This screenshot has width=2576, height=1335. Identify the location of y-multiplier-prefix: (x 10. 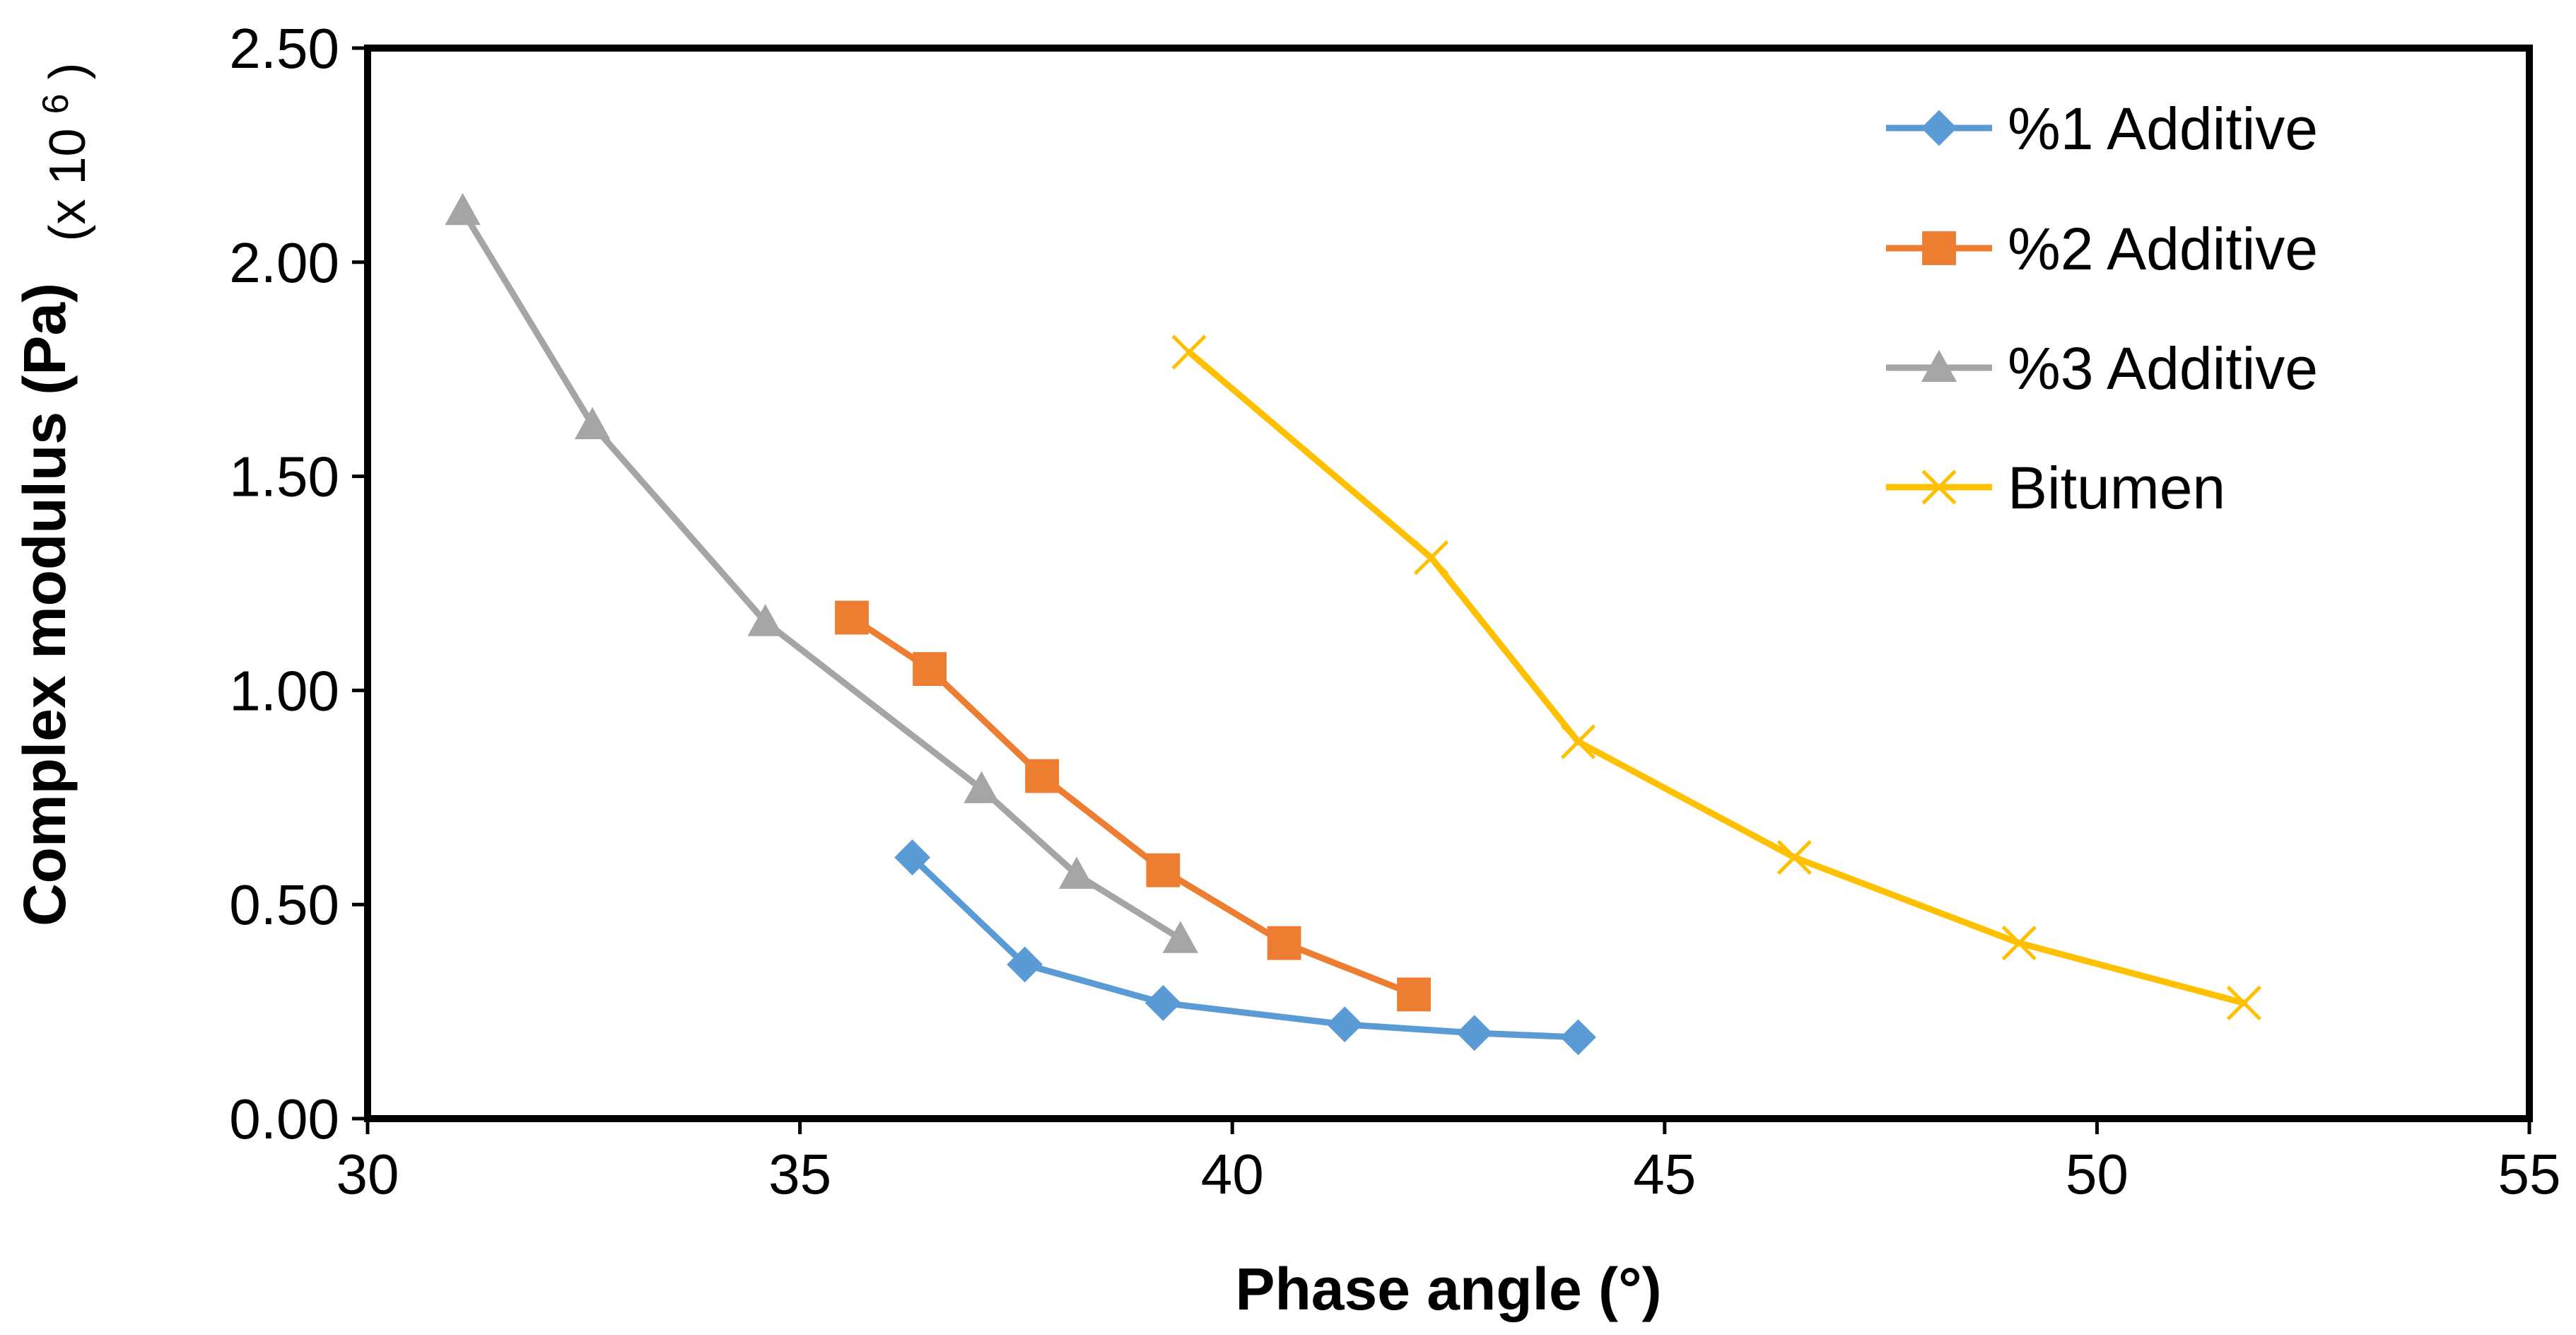
(68, 184).